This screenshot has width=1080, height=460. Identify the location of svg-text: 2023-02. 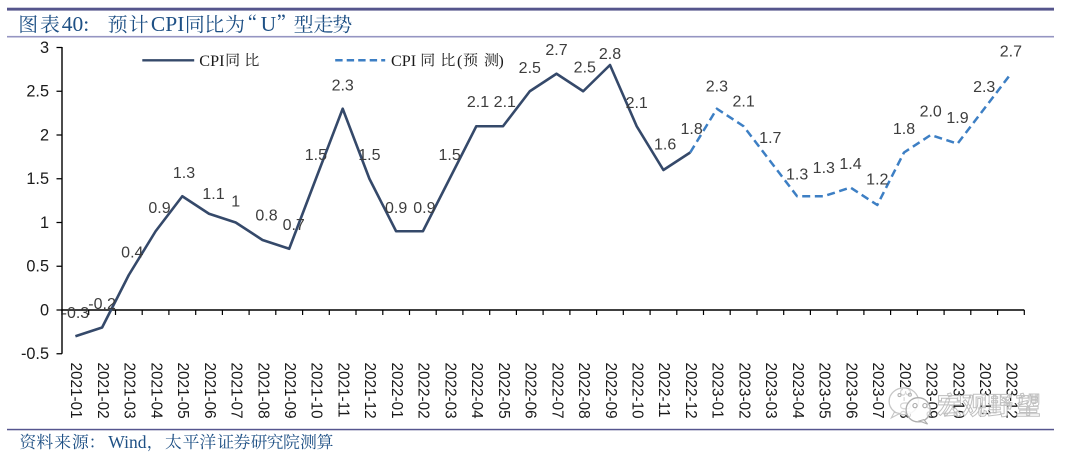
(743, 391).